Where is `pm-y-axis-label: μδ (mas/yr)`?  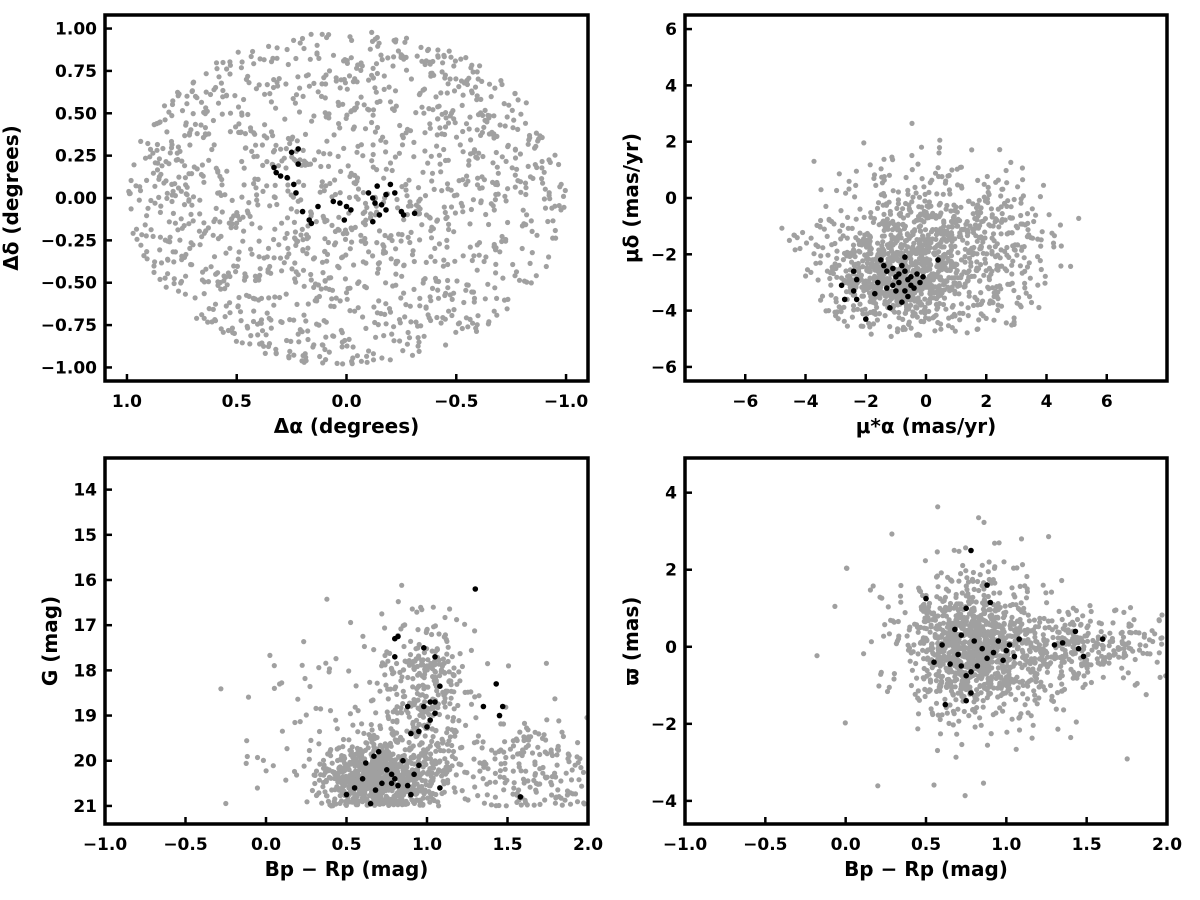
pm-y-axis-label: μδ (mas/yr) is located at coordinates (631, 198).